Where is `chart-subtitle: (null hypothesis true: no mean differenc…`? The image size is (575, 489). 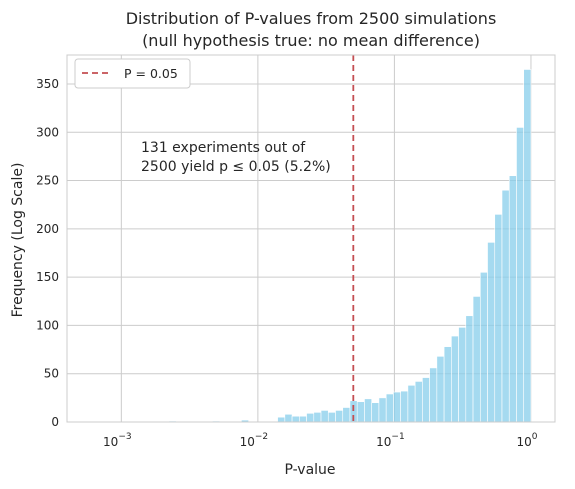
chart-subtitle: (null hypothesis true: no mean differenc… is located at coordinates (311, 40).